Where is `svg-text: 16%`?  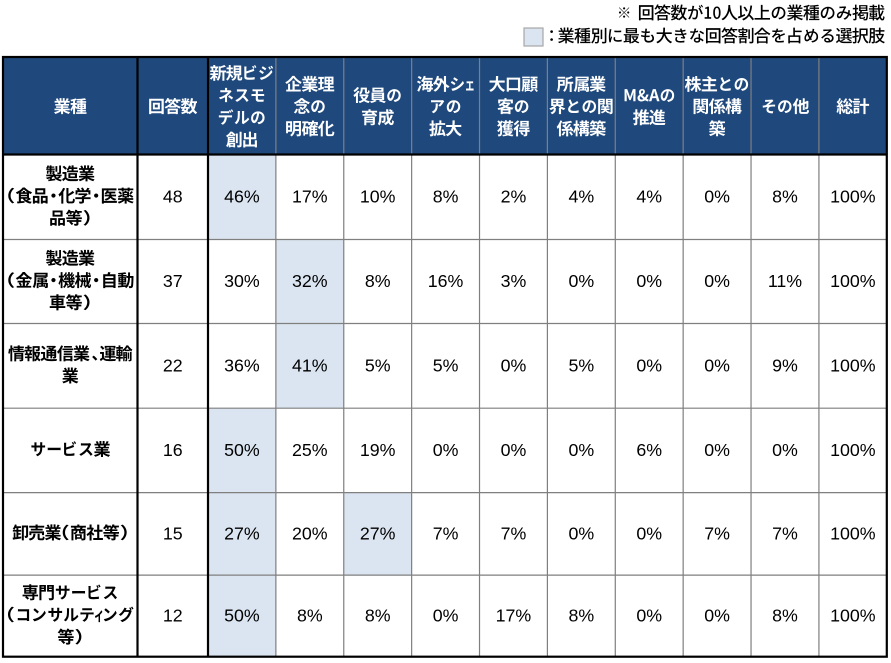
svg-text: 16% is located at coordinates (446, 281).